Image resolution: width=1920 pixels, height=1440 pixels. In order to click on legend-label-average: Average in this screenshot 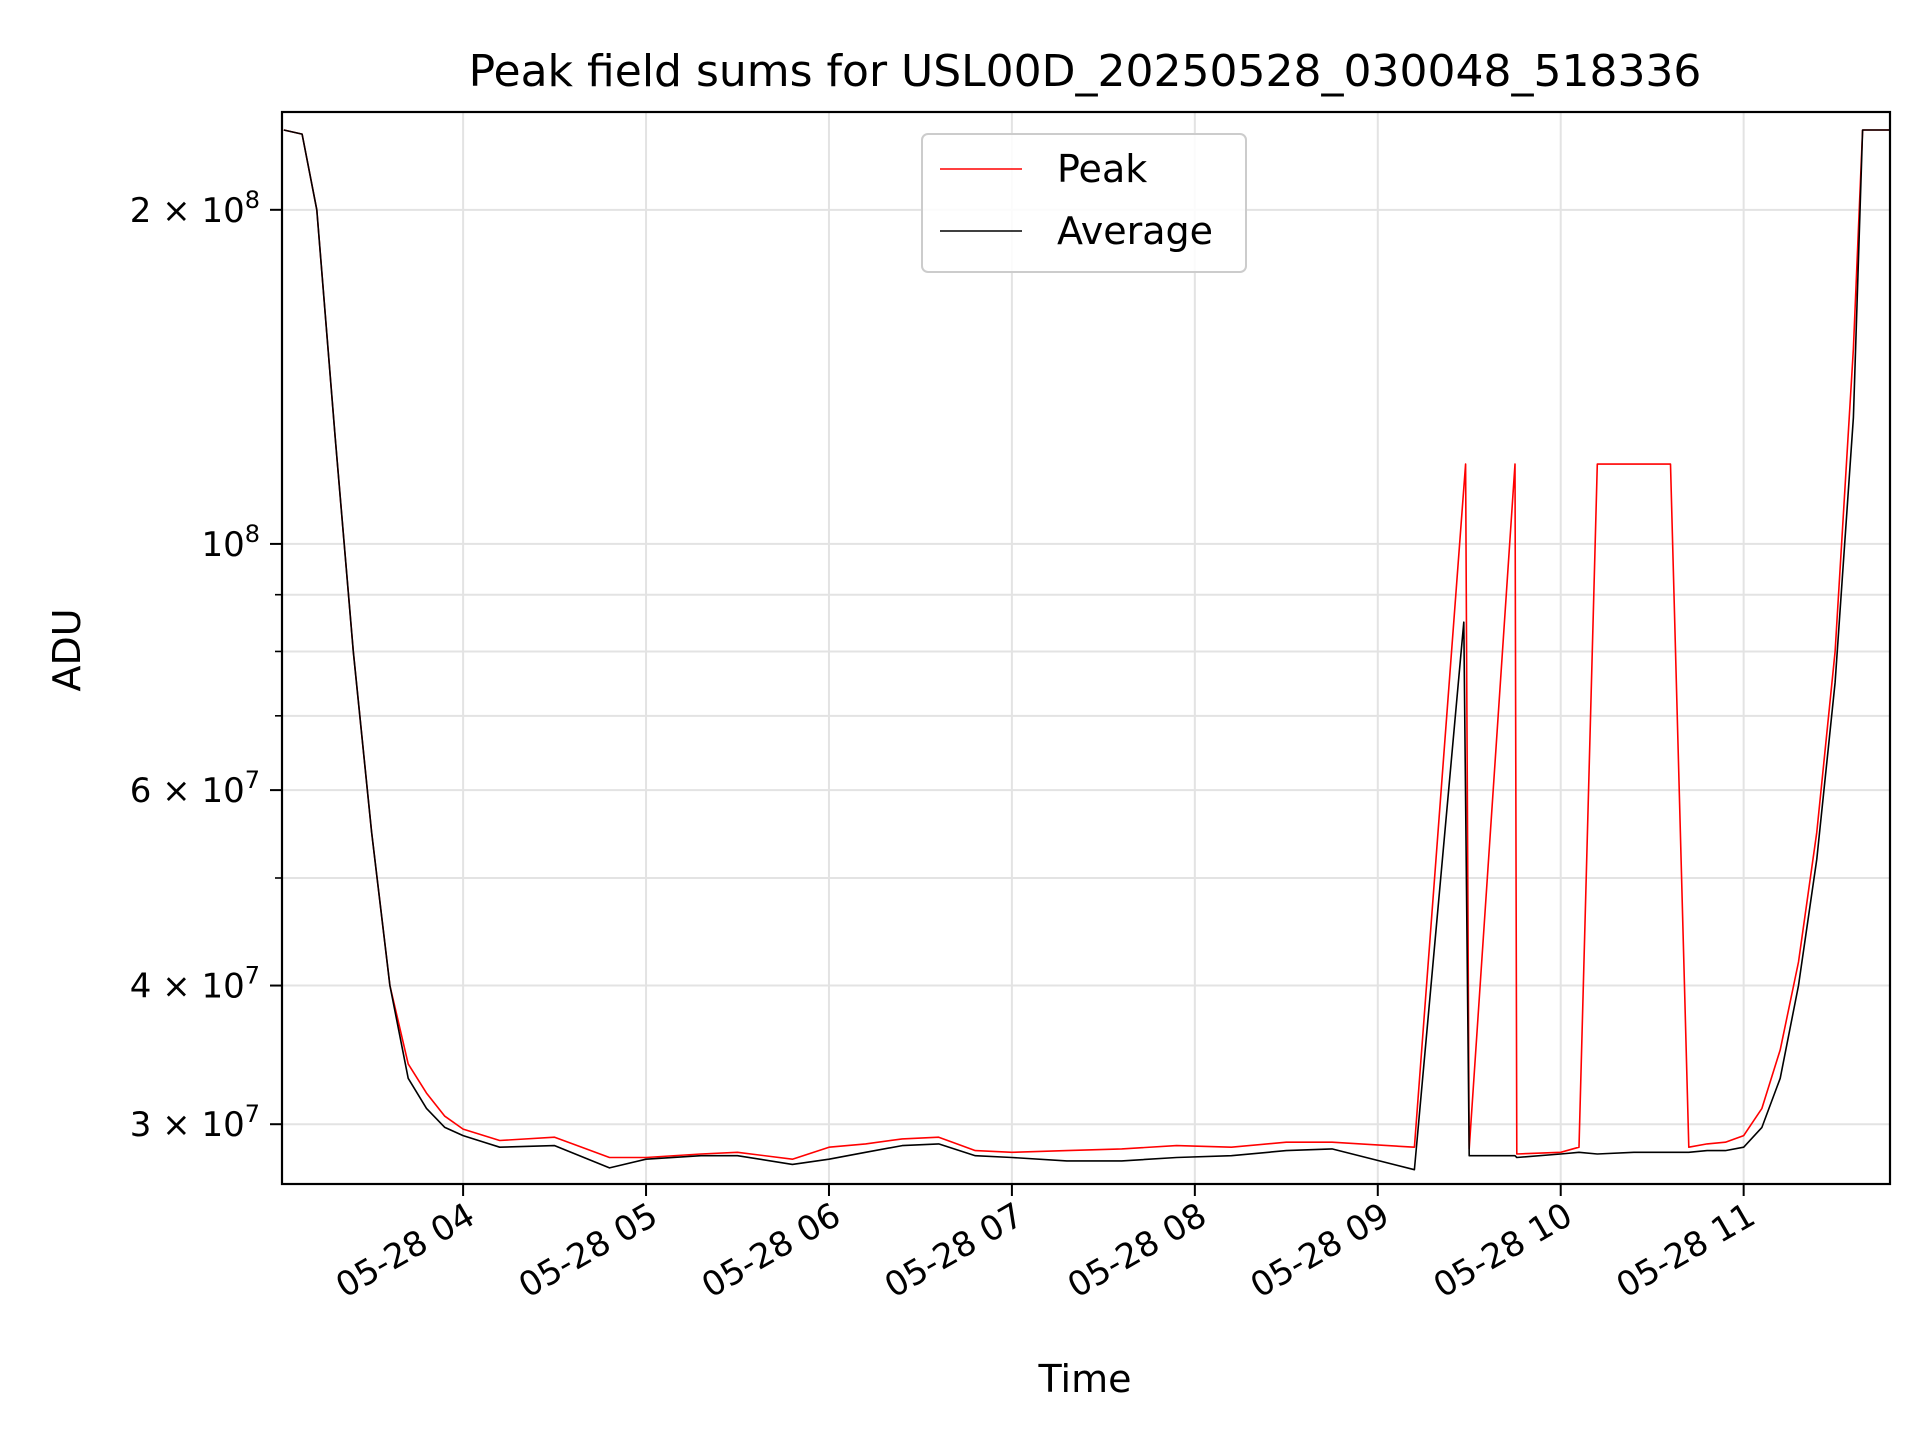, I will do `click(1135, 231)`.